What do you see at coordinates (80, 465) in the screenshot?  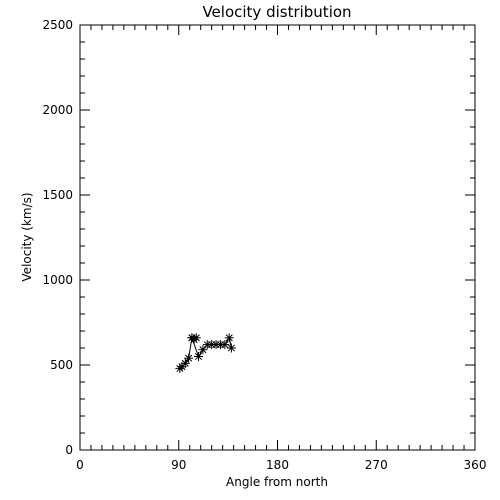 I see `x-tick-label: 0` at bounding box center [80, 465].